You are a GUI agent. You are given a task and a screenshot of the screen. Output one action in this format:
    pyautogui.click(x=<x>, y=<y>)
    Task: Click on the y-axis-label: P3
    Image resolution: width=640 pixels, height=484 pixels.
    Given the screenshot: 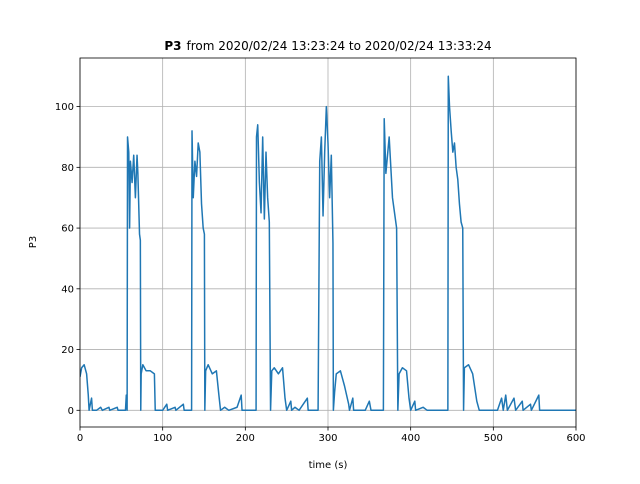 What is the action you would take?
    pyautogui.click(x=33, y=242)
    